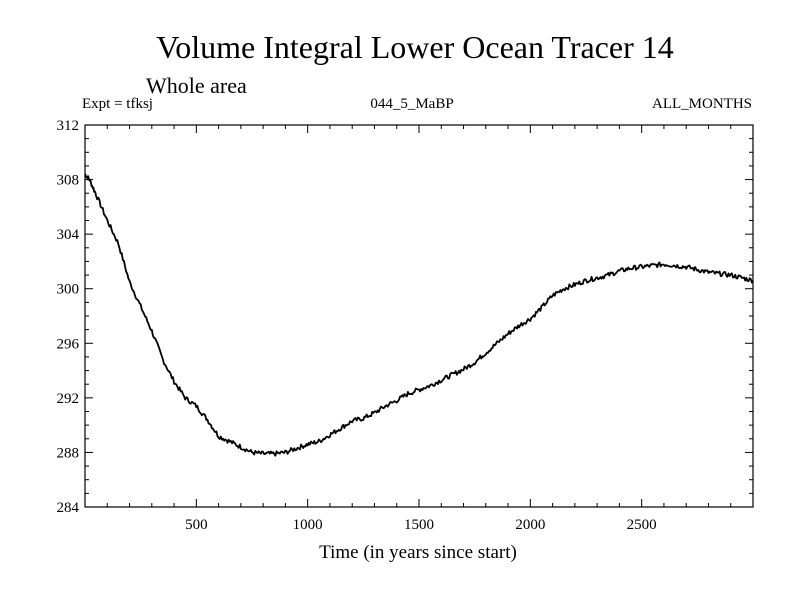 The height and width of the screenshot is (600, 800). What do you see at coordinates (414, 47) in the screenshot?
I see `chart-title: Volume Integral Lower Ocean Tracer 14` at bounding box center [414, 47].